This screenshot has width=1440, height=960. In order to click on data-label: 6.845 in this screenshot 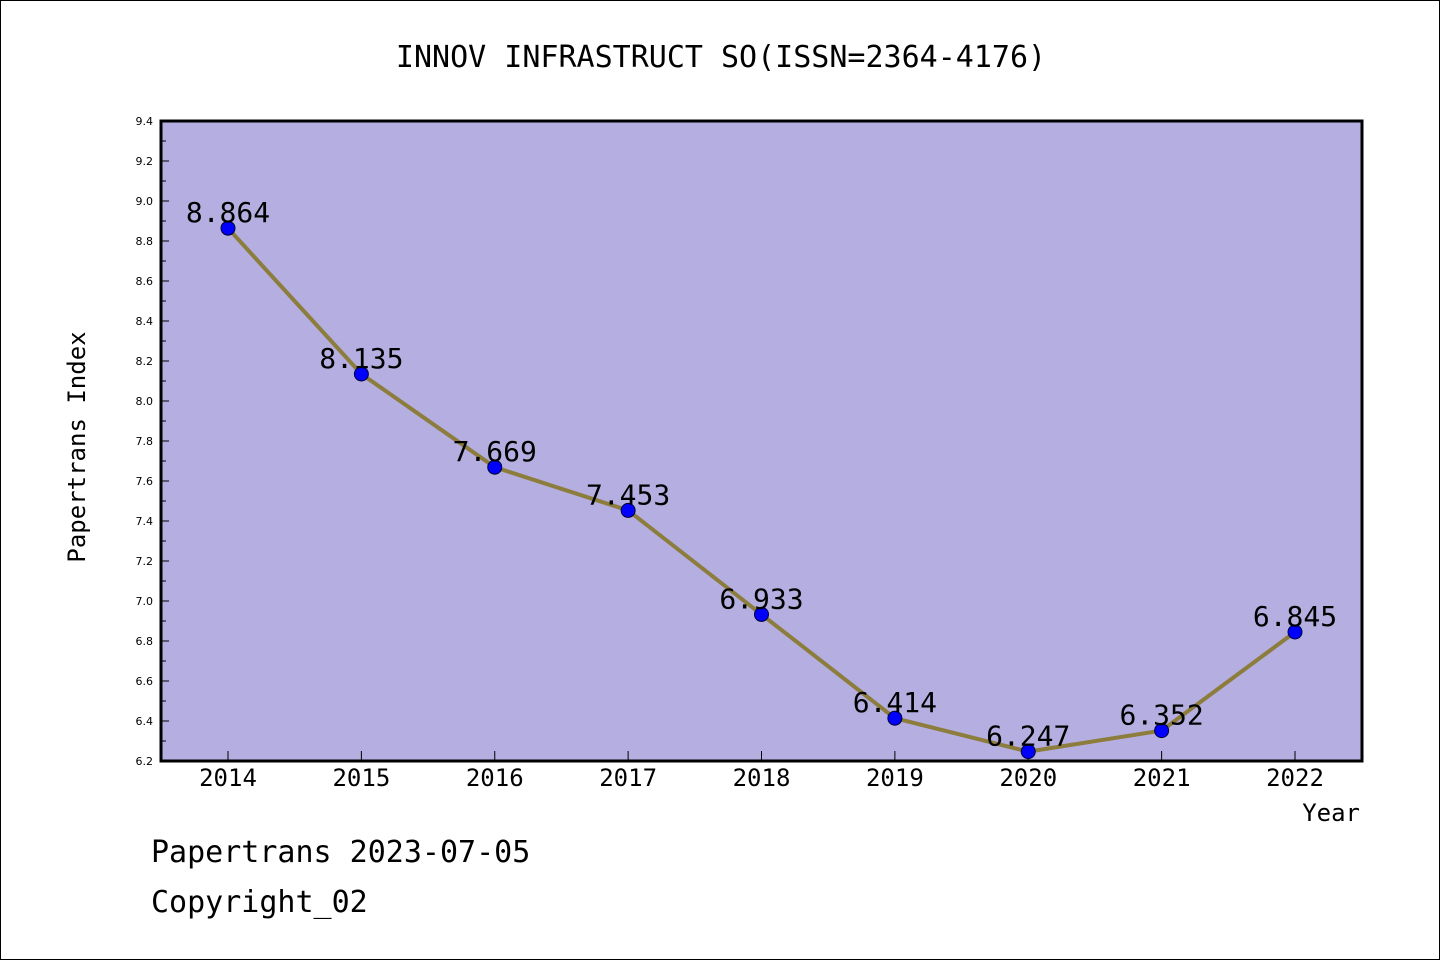, I will do `click(1295, 616)`.